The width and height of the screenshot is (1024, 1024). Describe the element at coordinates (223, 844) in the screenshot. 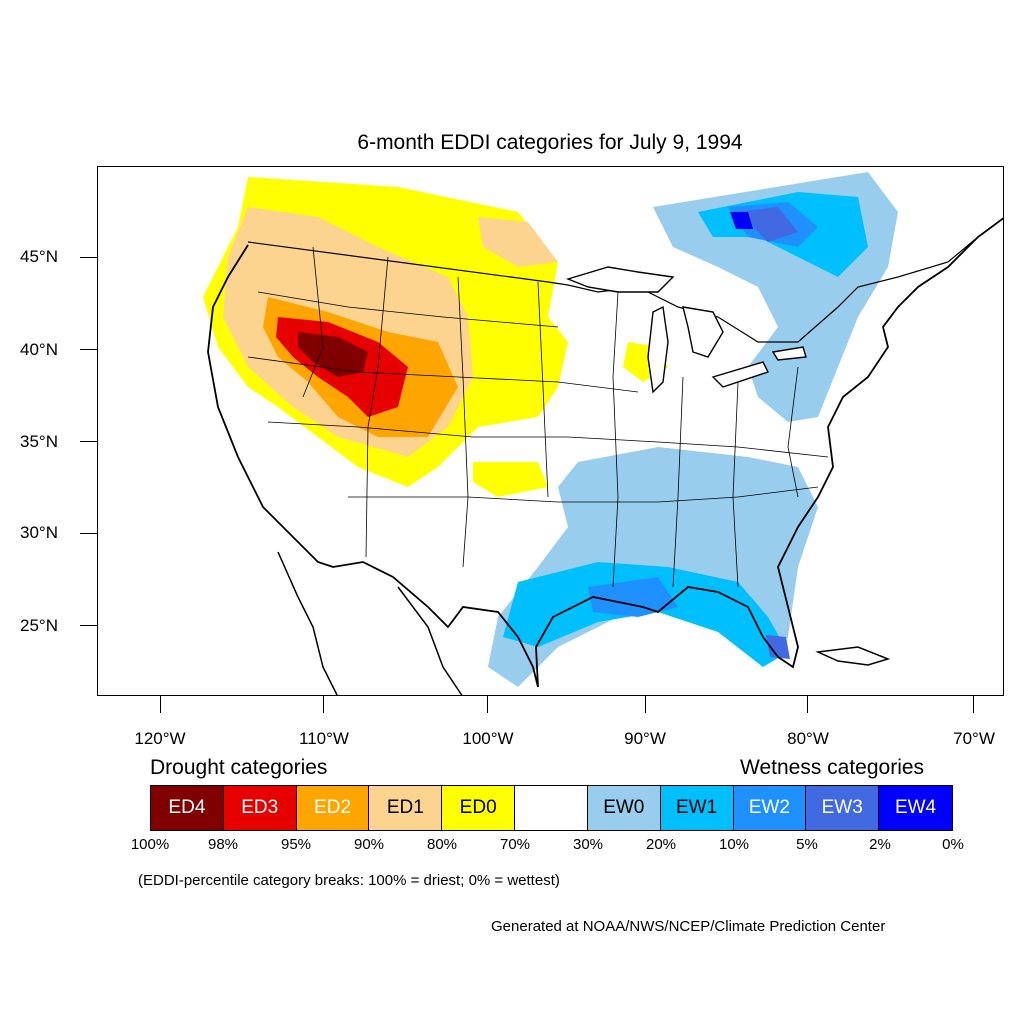

I see `legend-break-label: 98%` at that location.